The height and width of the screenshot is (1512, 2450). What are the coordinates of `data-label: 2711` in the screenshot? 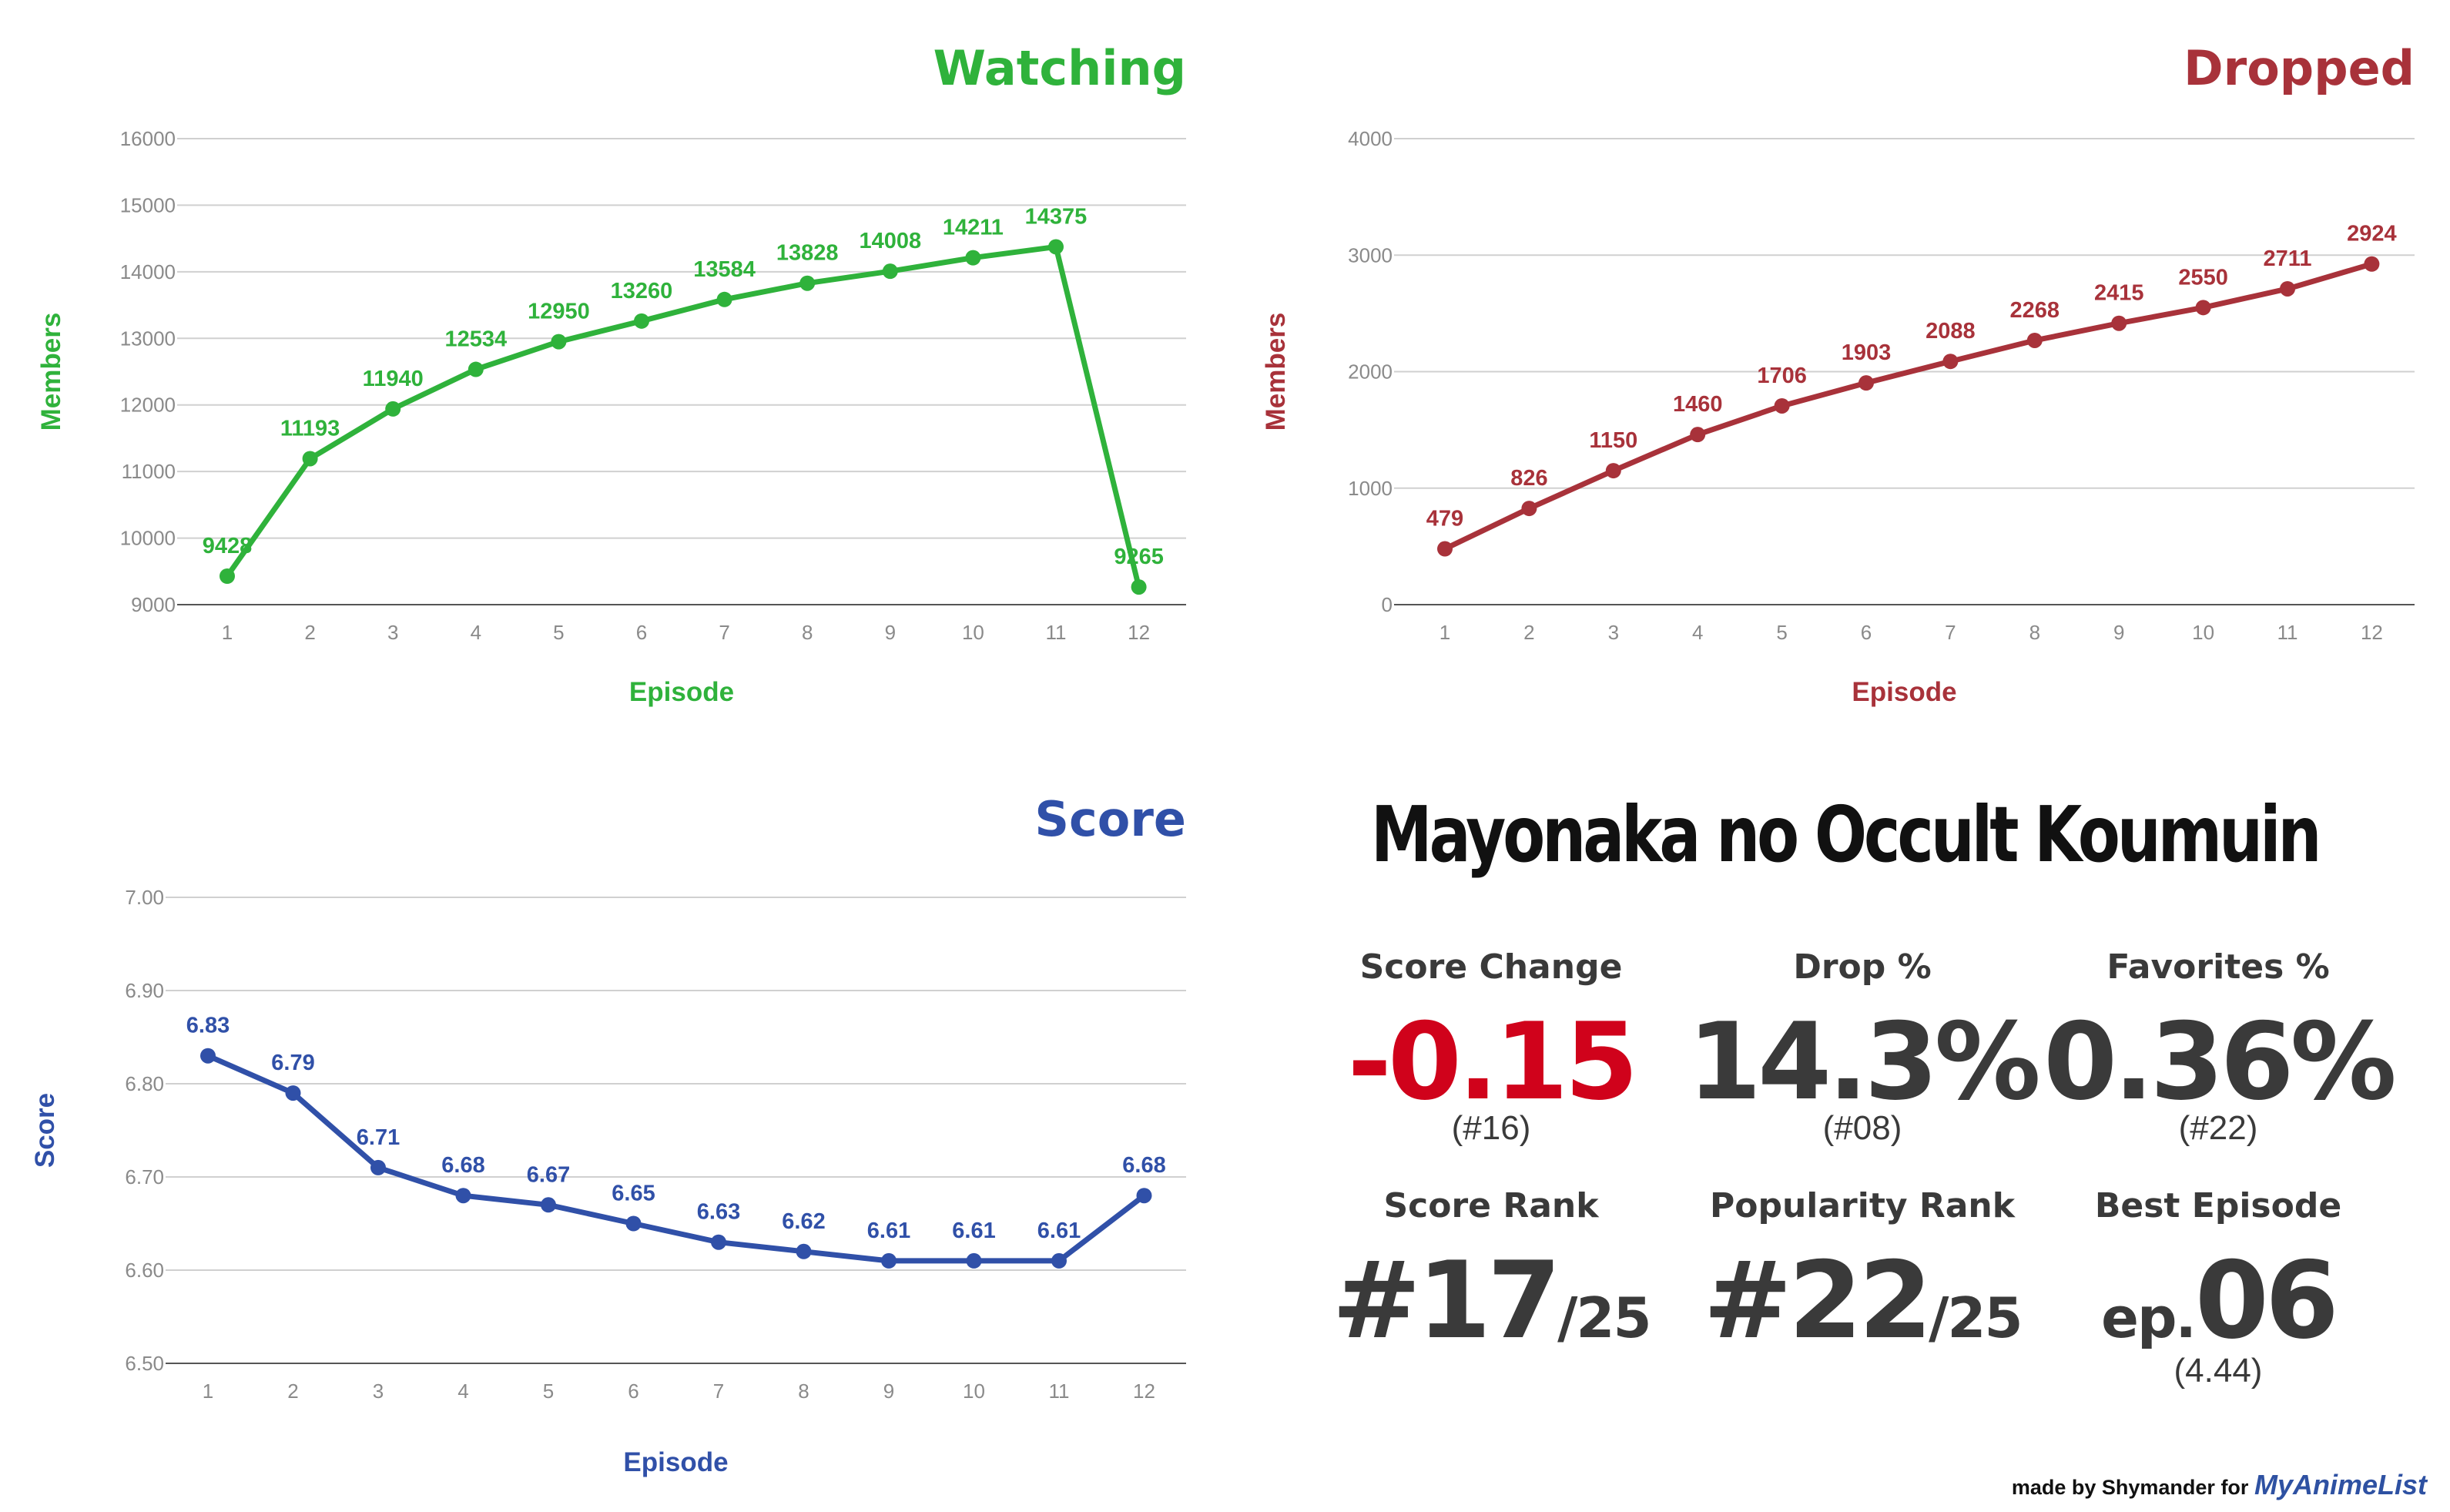 It's located at (2288, 258).